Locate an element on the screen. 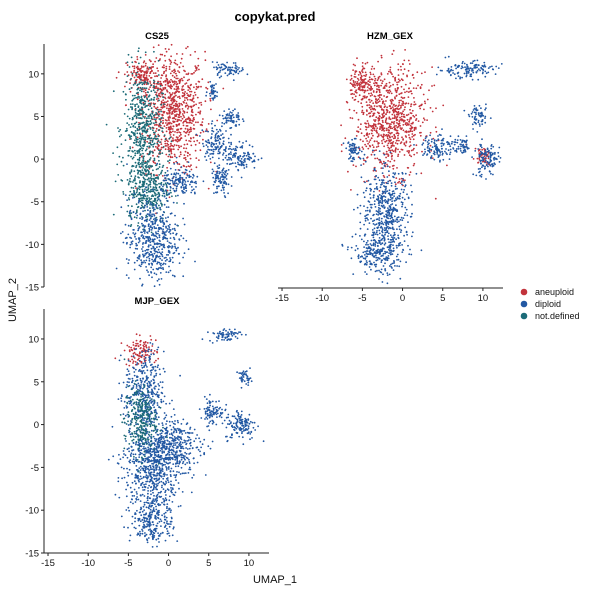 The image size is (595, 595). y-tick-label: -15 is located at coordinates (32, 288).